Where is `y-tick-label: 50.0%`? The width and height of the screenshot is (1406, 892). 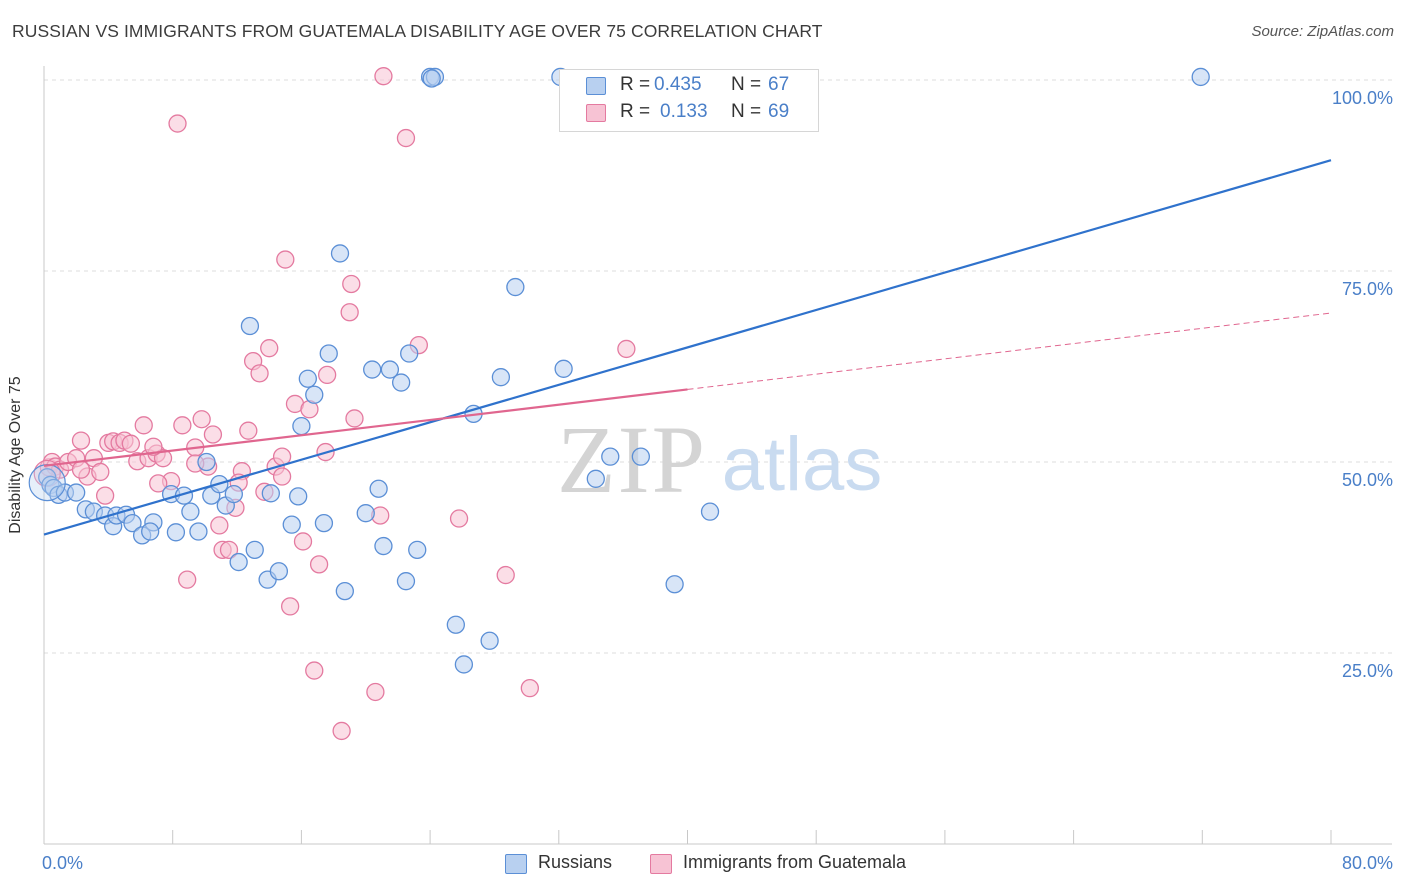 y-tick-label: 50.0% is located at coordinates (1367, 480).